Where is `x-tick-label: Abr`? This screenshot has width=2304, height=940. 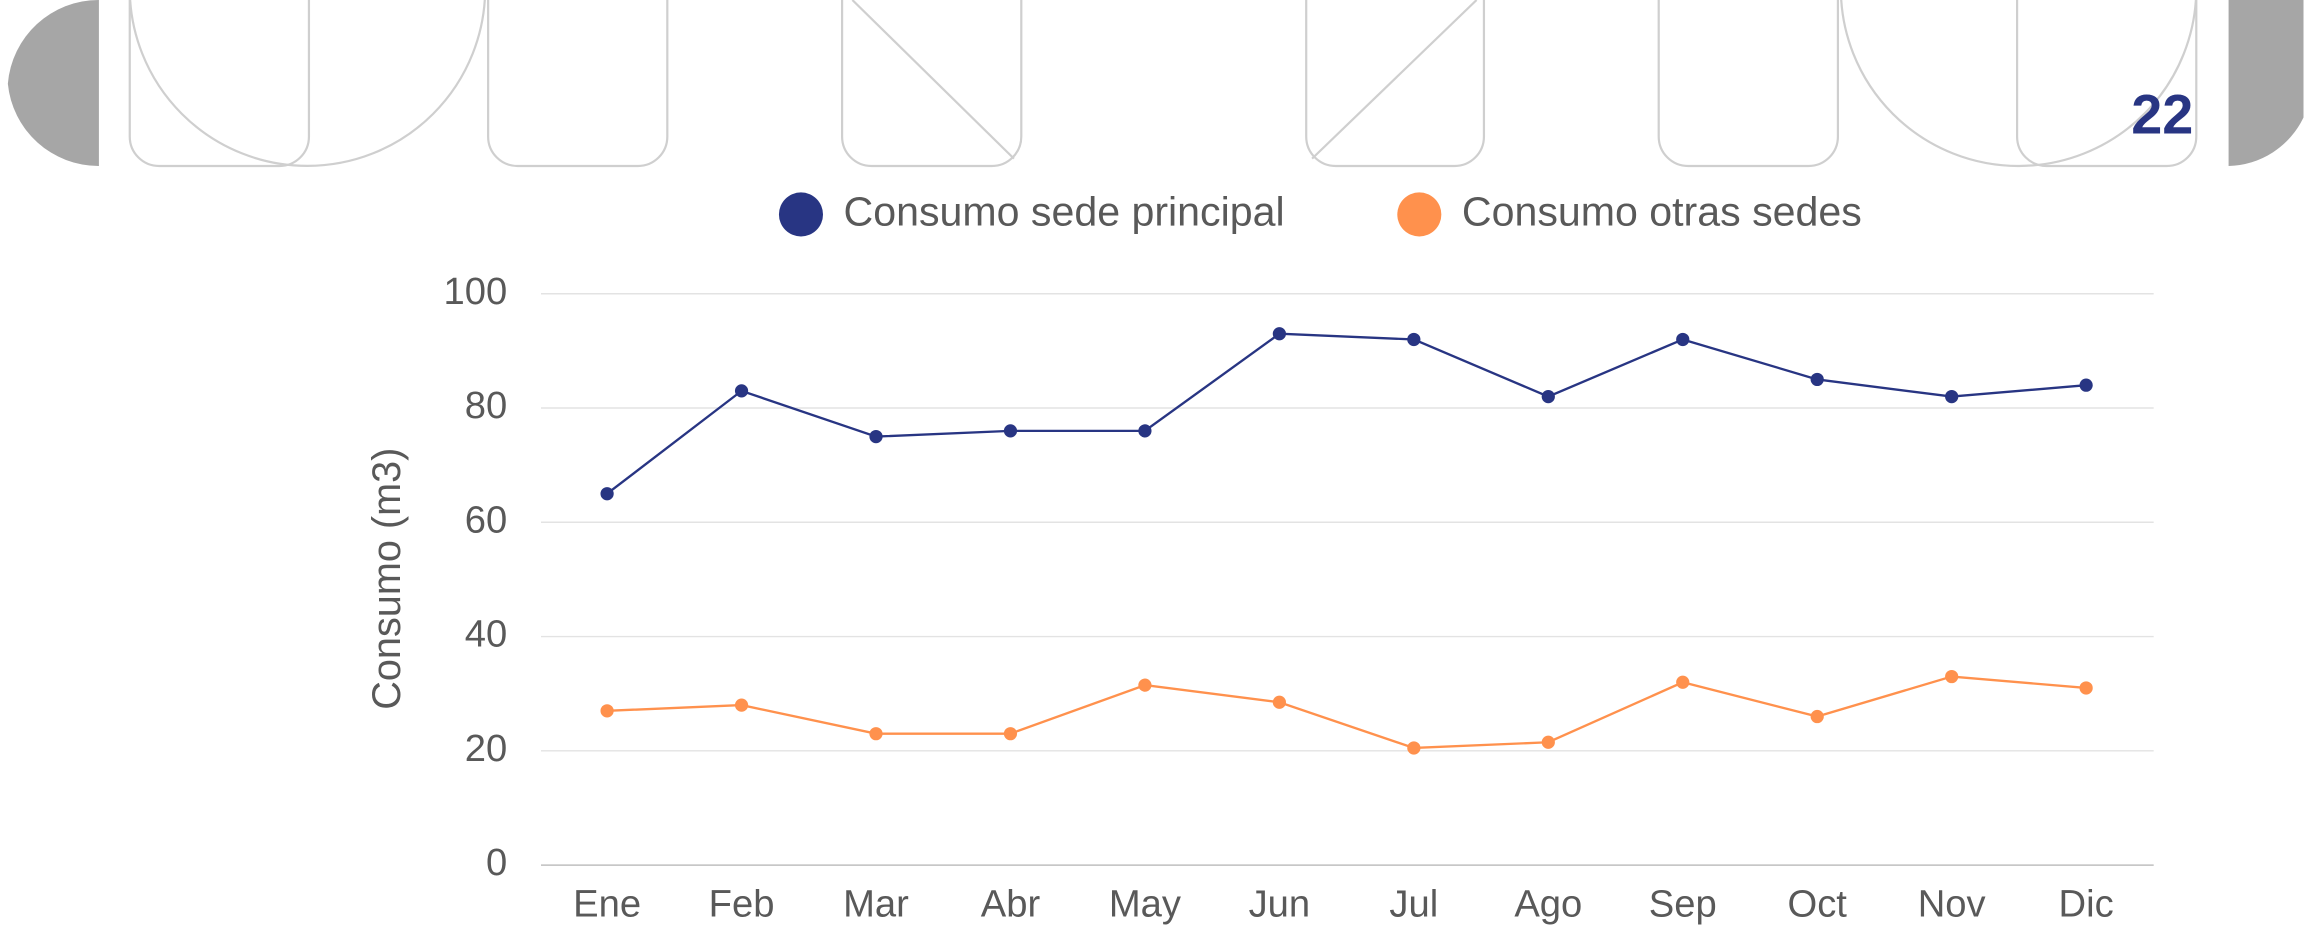 x-tick-label: Abr is located at coordinates (1011, 903).